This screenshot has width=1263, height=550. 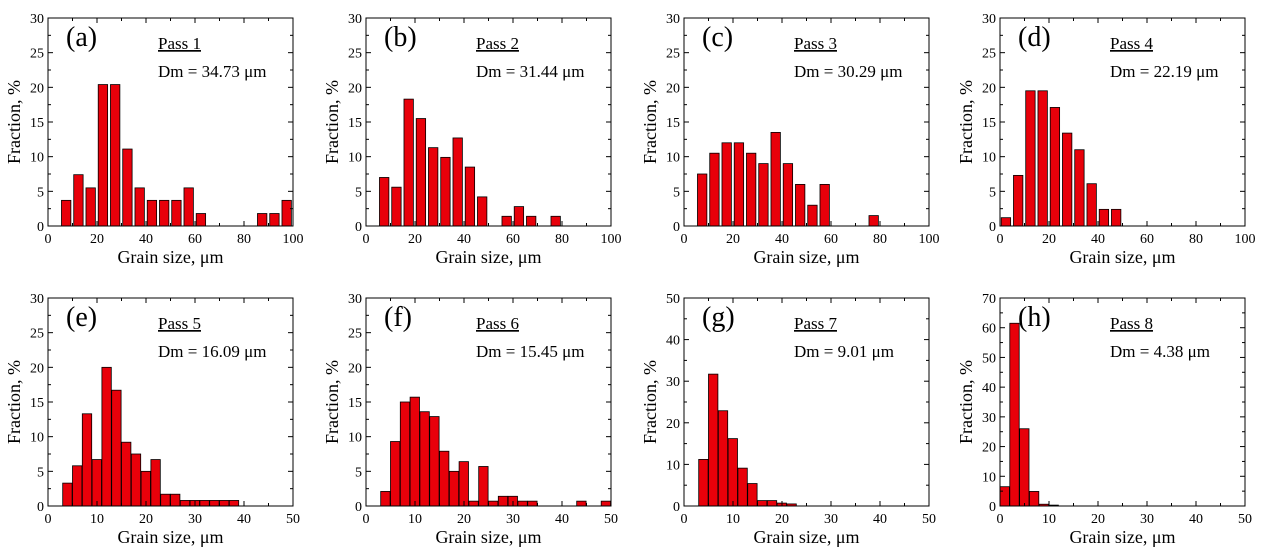 I want to click on panel-label: (e), so click(x=81, y=317).